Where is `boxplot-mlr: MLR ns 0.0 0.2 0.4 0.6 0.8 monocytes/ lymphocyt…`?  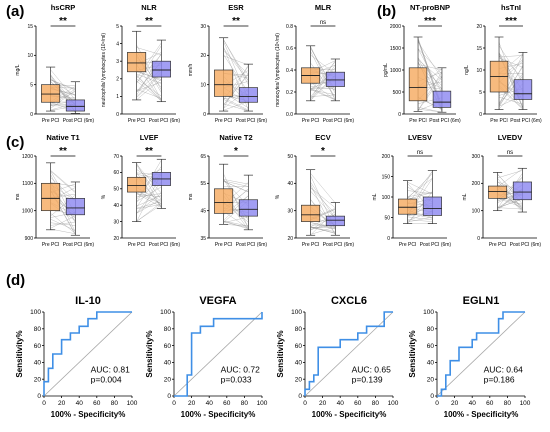
boxplot-mlr: MLR ns 0.0 0.2 0.4 0.6 0.8 monocytes/ lymphocyt… is located at coordinates (314, 63).